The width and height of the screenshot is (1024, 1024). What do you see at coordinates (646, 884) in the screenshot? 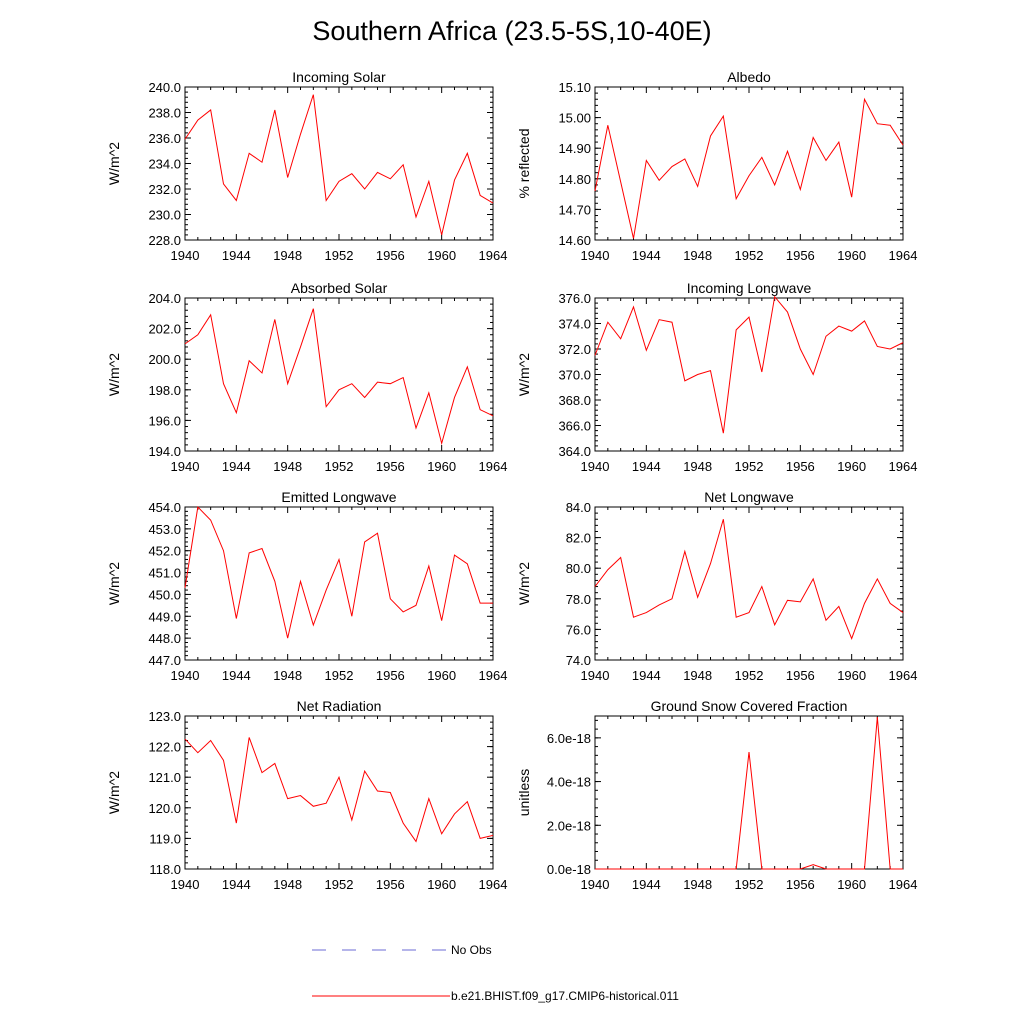
I see `ground-snow-covered-fraction-xtick-label: 1944` at bounding box center [646, 884].